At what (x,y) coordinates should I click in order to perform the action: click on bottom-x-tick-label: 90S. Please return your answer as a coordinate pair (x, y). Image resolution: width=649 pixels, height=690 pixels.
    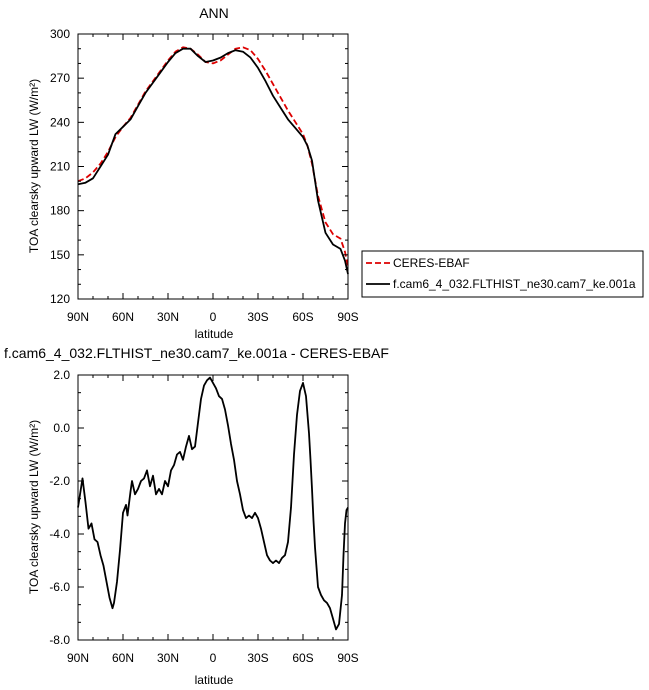
    Looking at the image, I should click on (347, 658).